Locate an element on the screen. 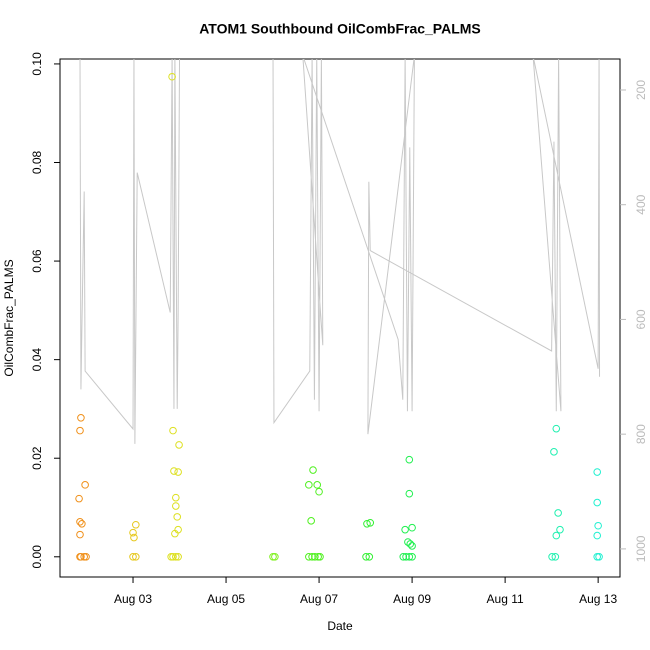  x-tick-label: Aug 03 is located at coordinates (133, 599).